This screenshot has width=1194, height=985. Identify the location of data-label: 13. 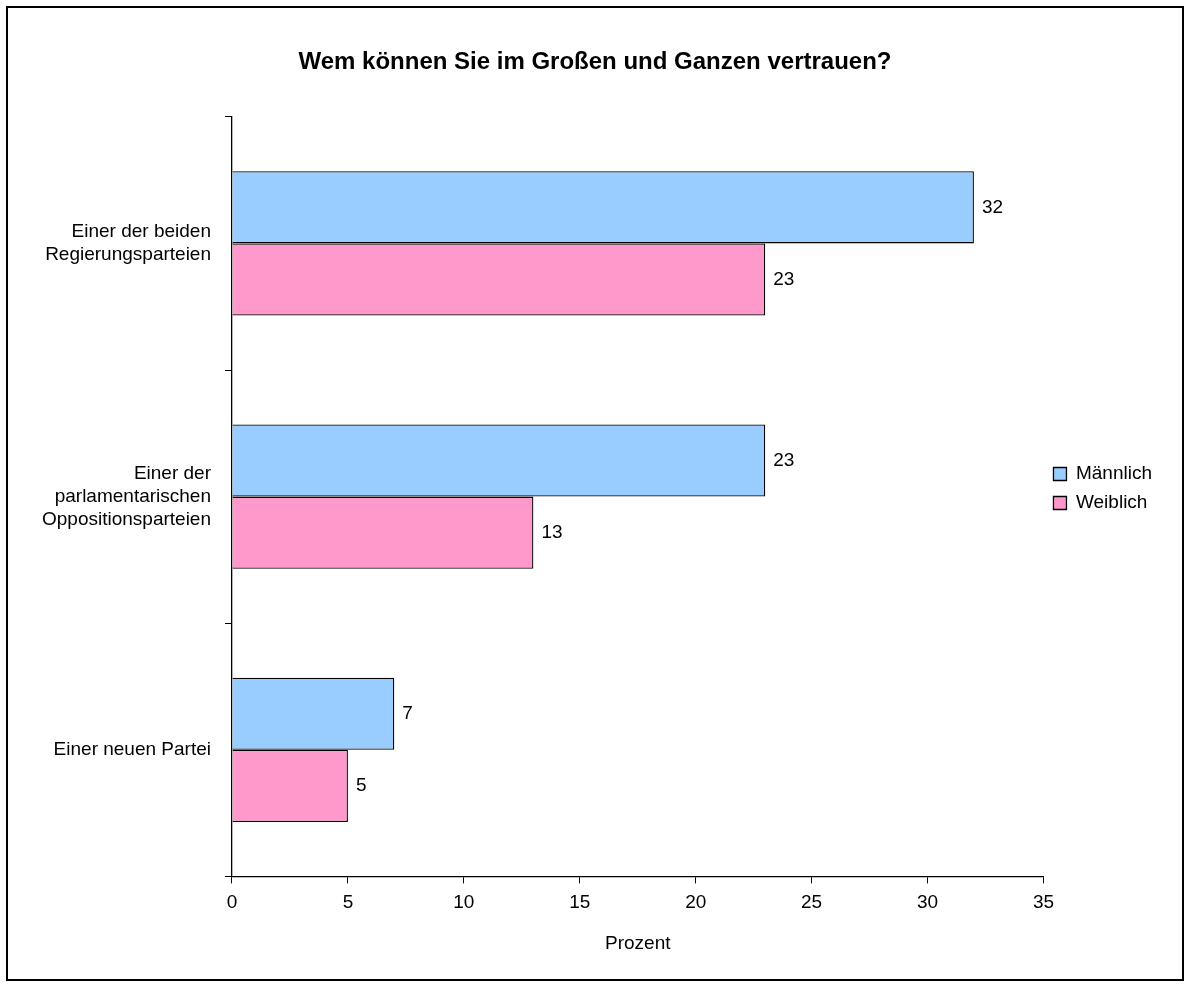
(552, 531).